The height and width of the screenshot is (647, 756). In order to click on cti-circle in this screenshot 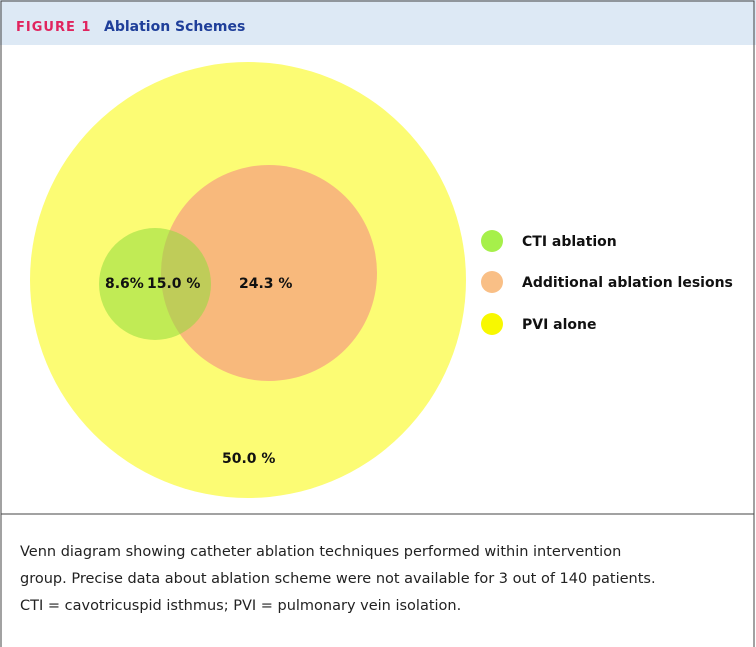, I will do `click(155, 284)`.